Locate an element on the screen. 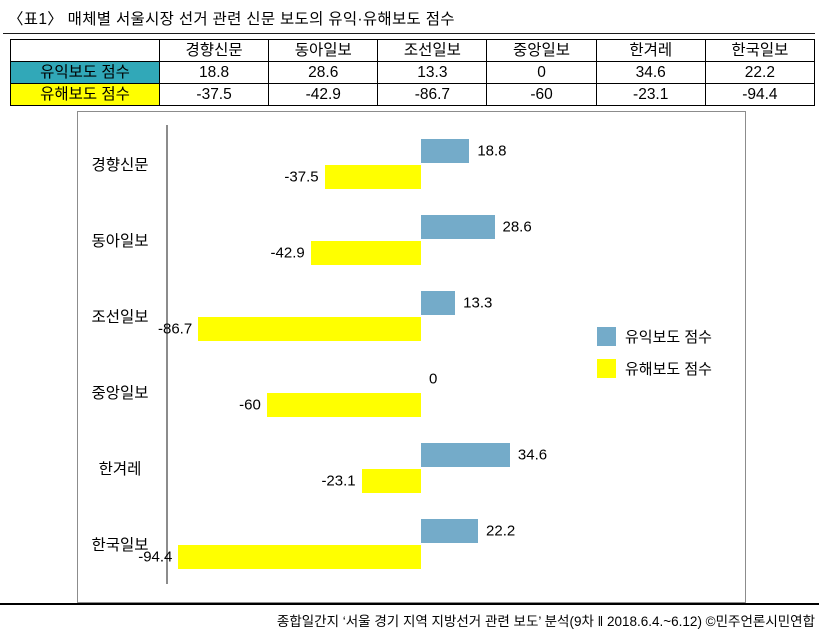 Image resolution: width=819 pixels, height=639 pixels. legend-swatch-harm is located at coordinates (606, 368).